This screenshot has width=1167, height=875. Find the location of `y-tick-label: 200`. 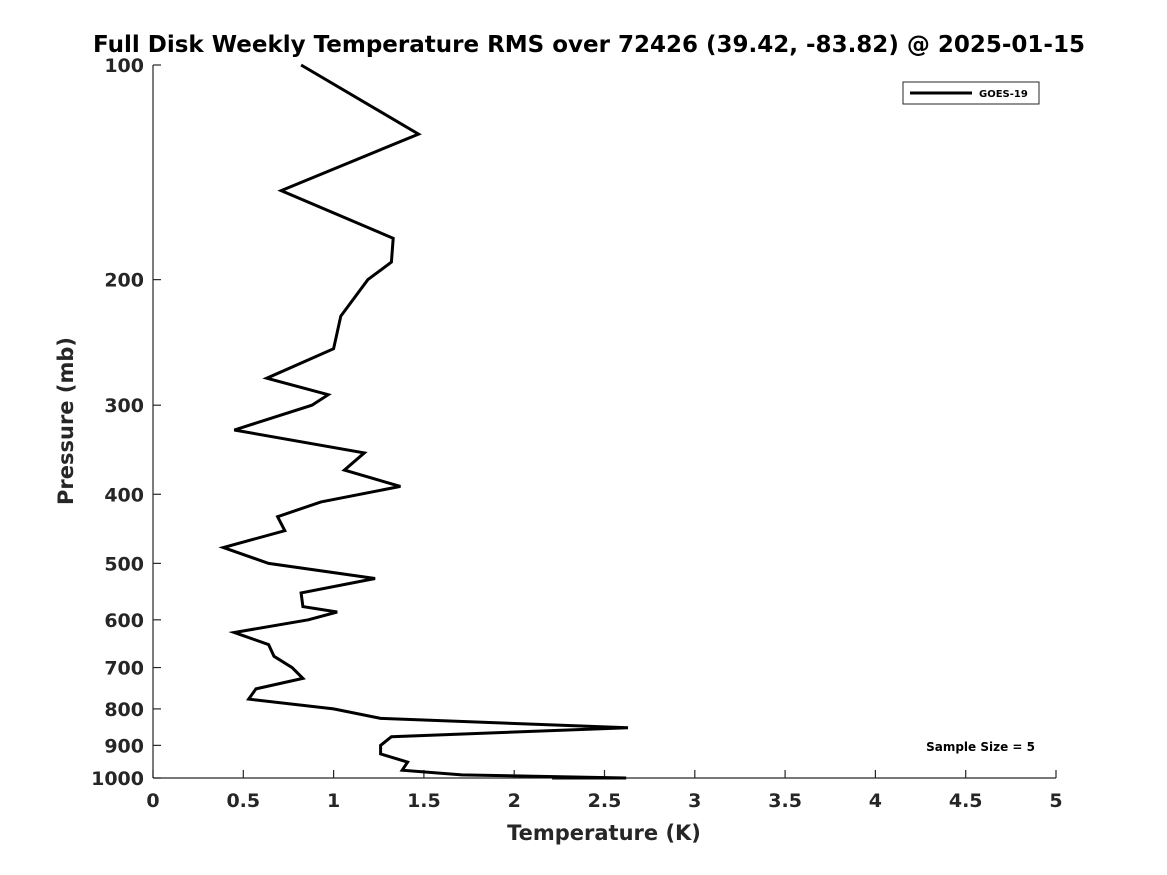

y-tick-label: 200 is located at coordinates (124, 281).